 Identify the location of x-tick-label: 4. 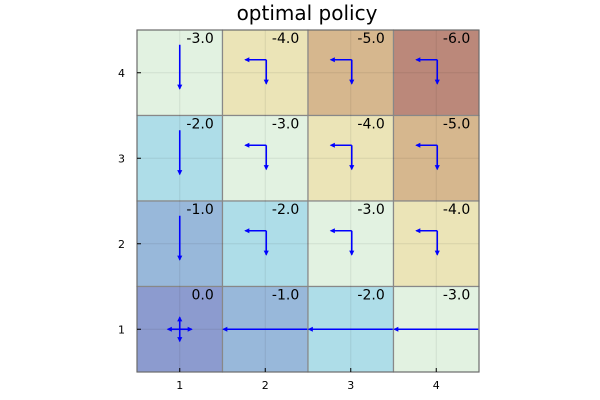
(436, 385).